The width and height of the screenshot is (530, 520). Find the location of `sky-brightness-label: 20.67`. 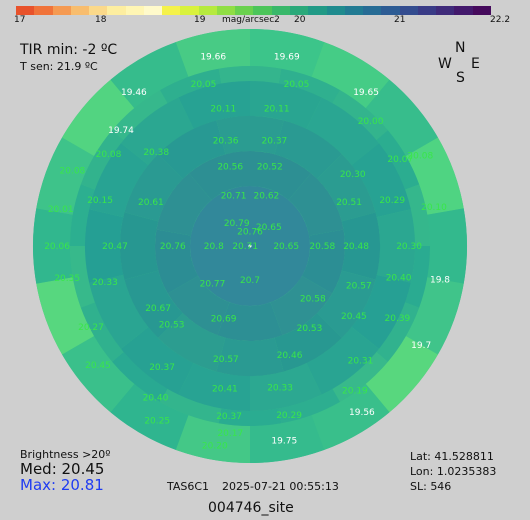

sky-brightness-label: 20.67 is located at coordinates (158, 309).